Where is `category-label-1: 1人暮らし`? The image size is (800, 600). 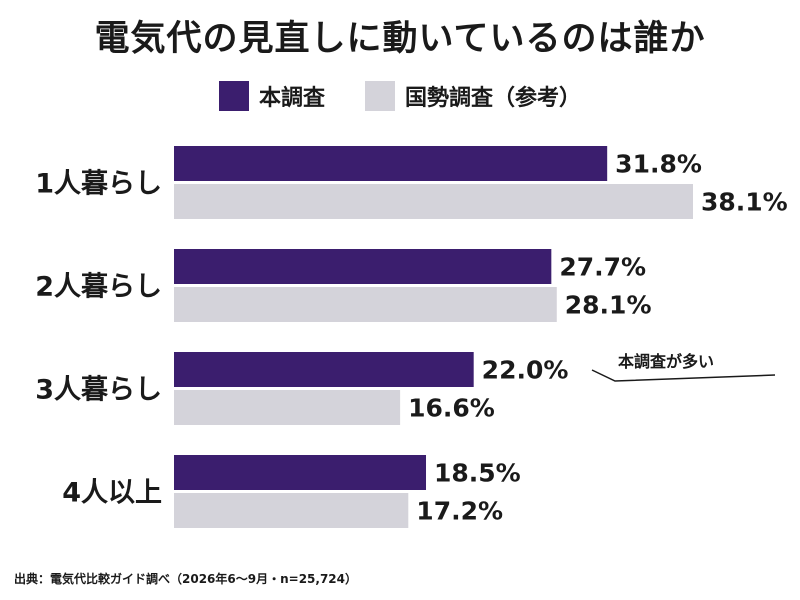 category-label-1: 1人暮らし is located at coordinates (98, 184).